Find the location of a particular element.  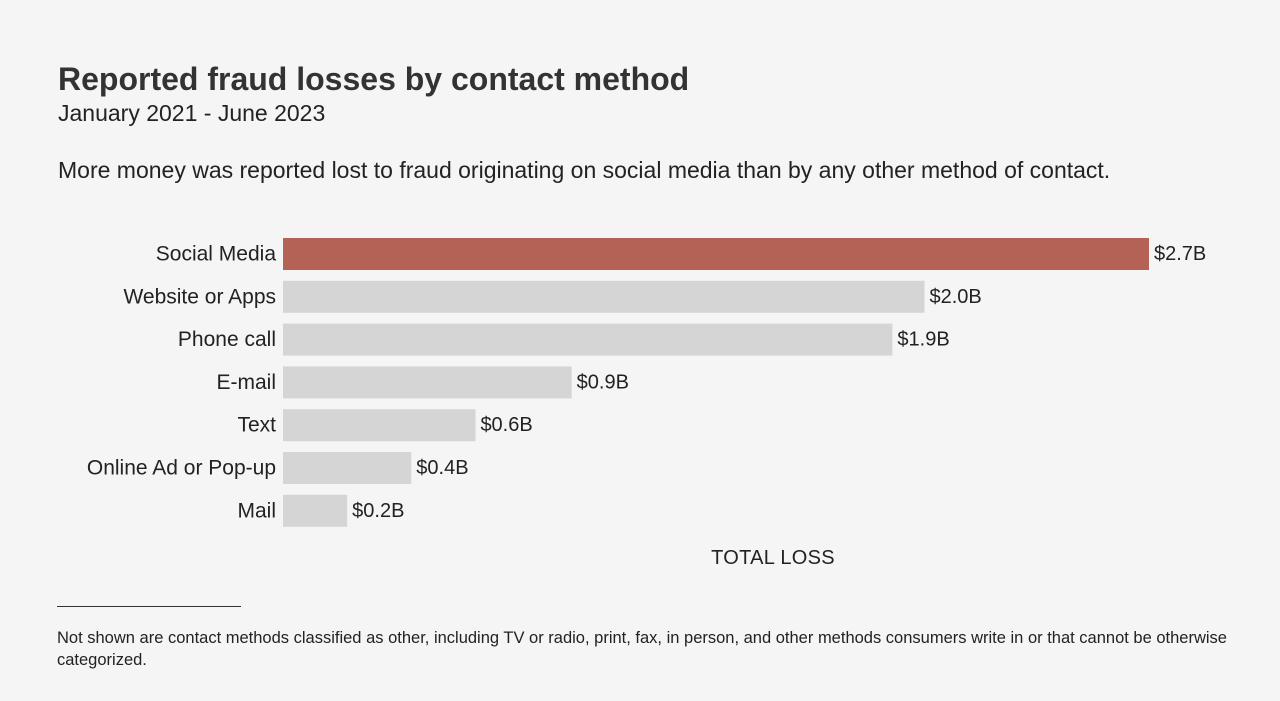

category-label: Text is located at coordinates (256, 425).